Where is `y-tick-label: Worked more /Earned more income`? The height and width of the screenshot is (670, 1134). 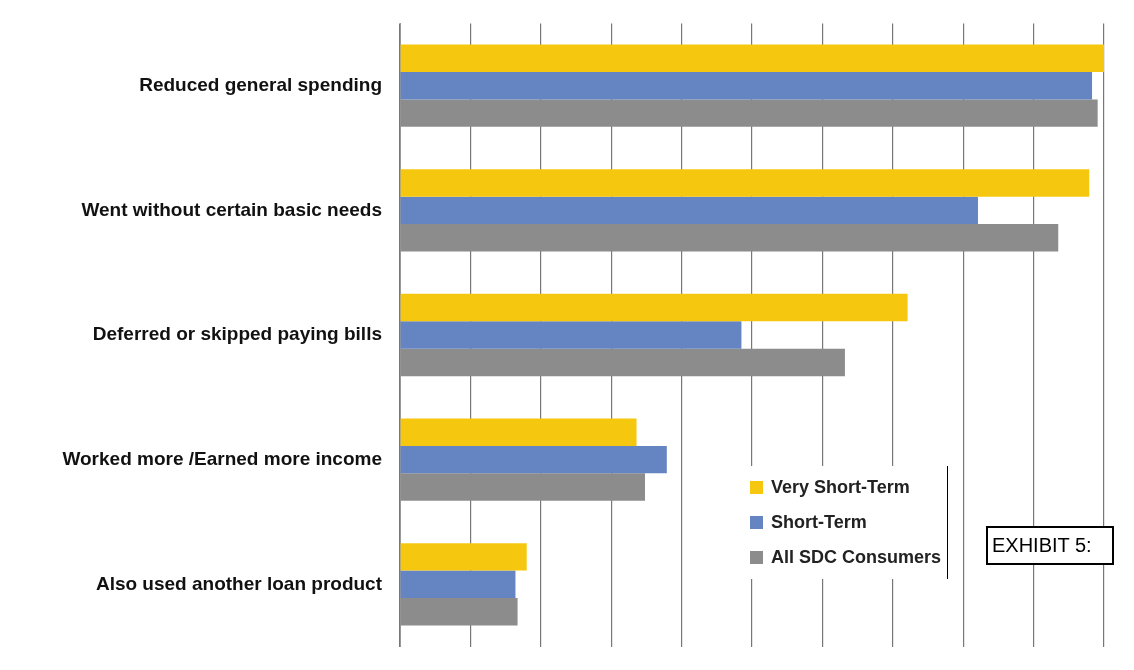 y-tick-label: Worked more /Earned more income is located at coordinates (222, 458).